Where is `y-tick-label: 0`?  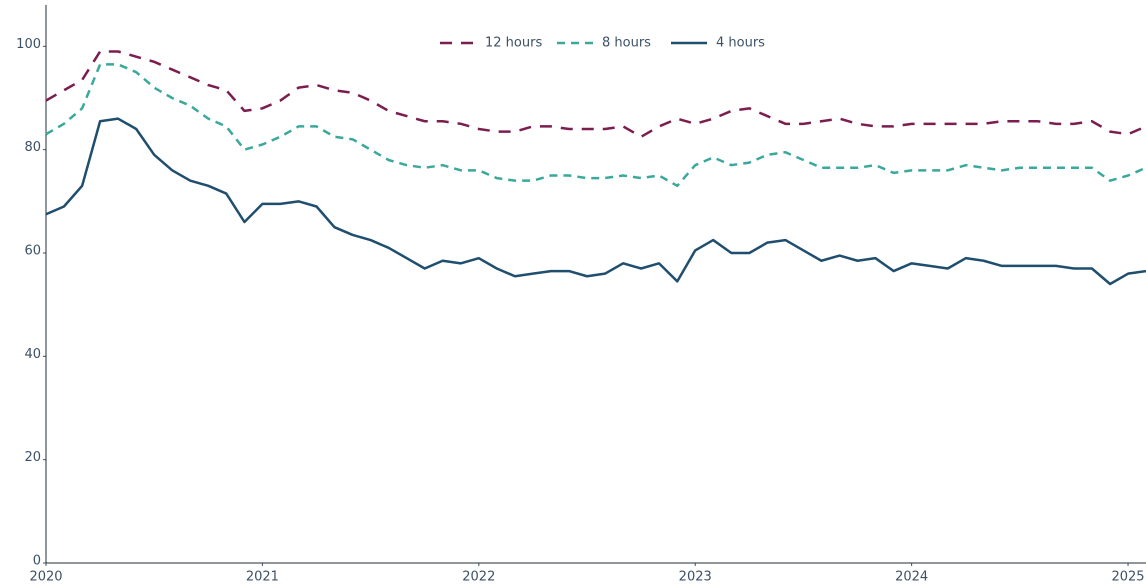
y-tick-label: 0 is located at coordinates (37, 561).